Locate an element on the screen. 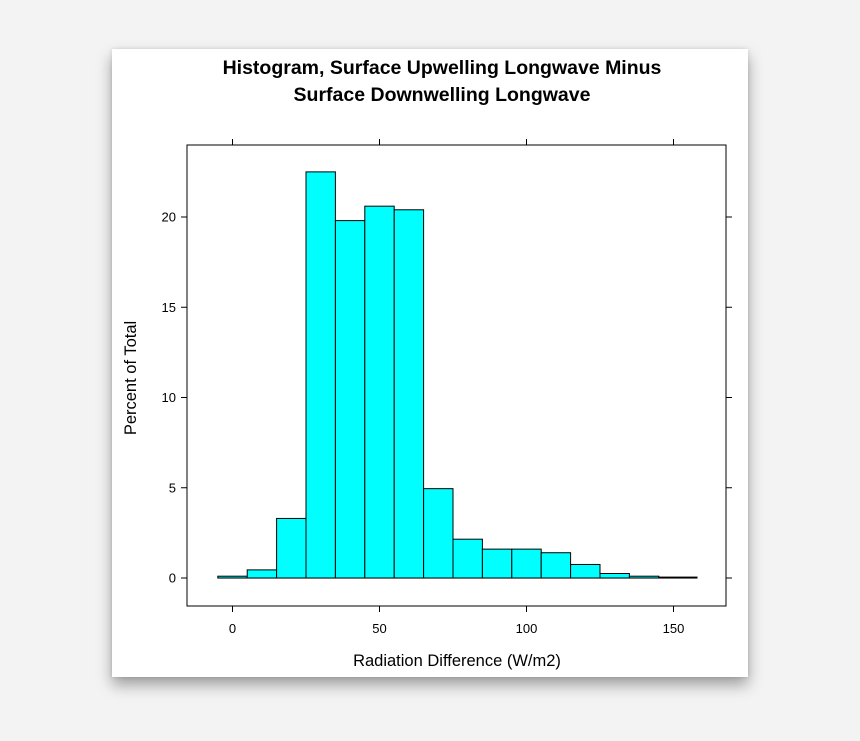 The width and height of the screenshot is (860, 741). x-tick-label: 0 is located at coordinates (232, 628).